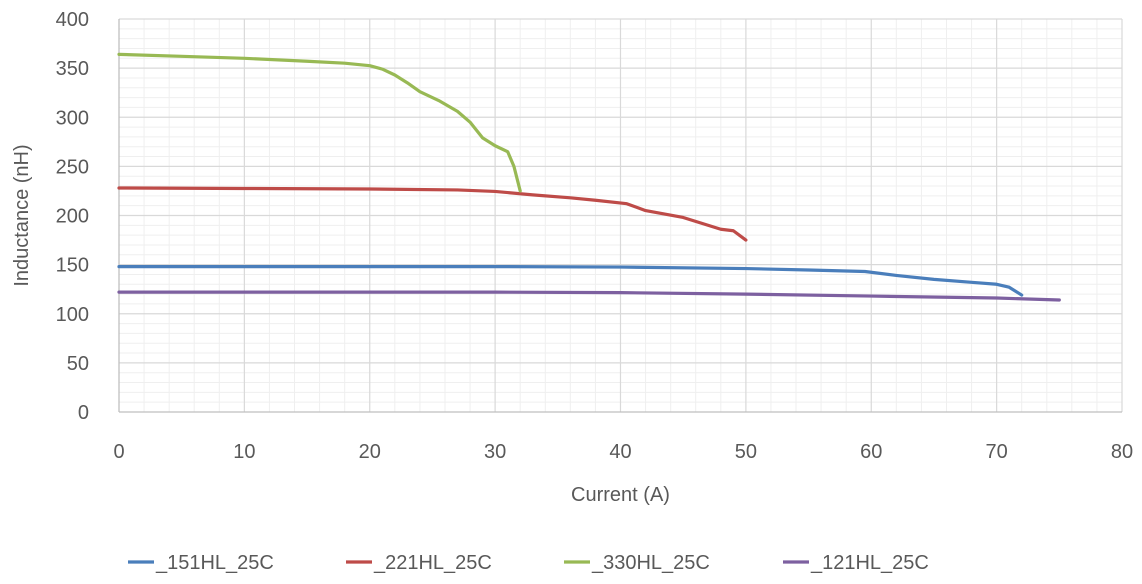  Describe the element at coordinates (72, 167) in the screenshot. I see `y-tick-label: 250` at that location.